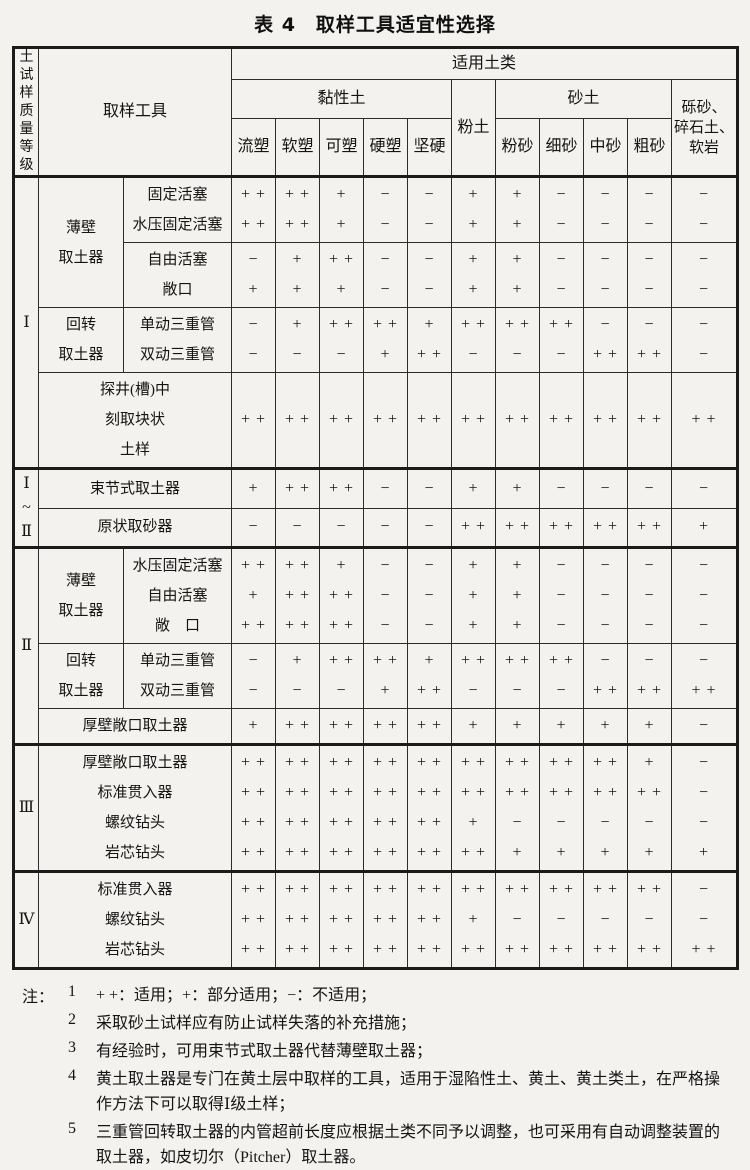  What do you see at coordinates (254, 275) in the screenshot?
I see `suitability-cell: − +` at bounding box center [254, 275].